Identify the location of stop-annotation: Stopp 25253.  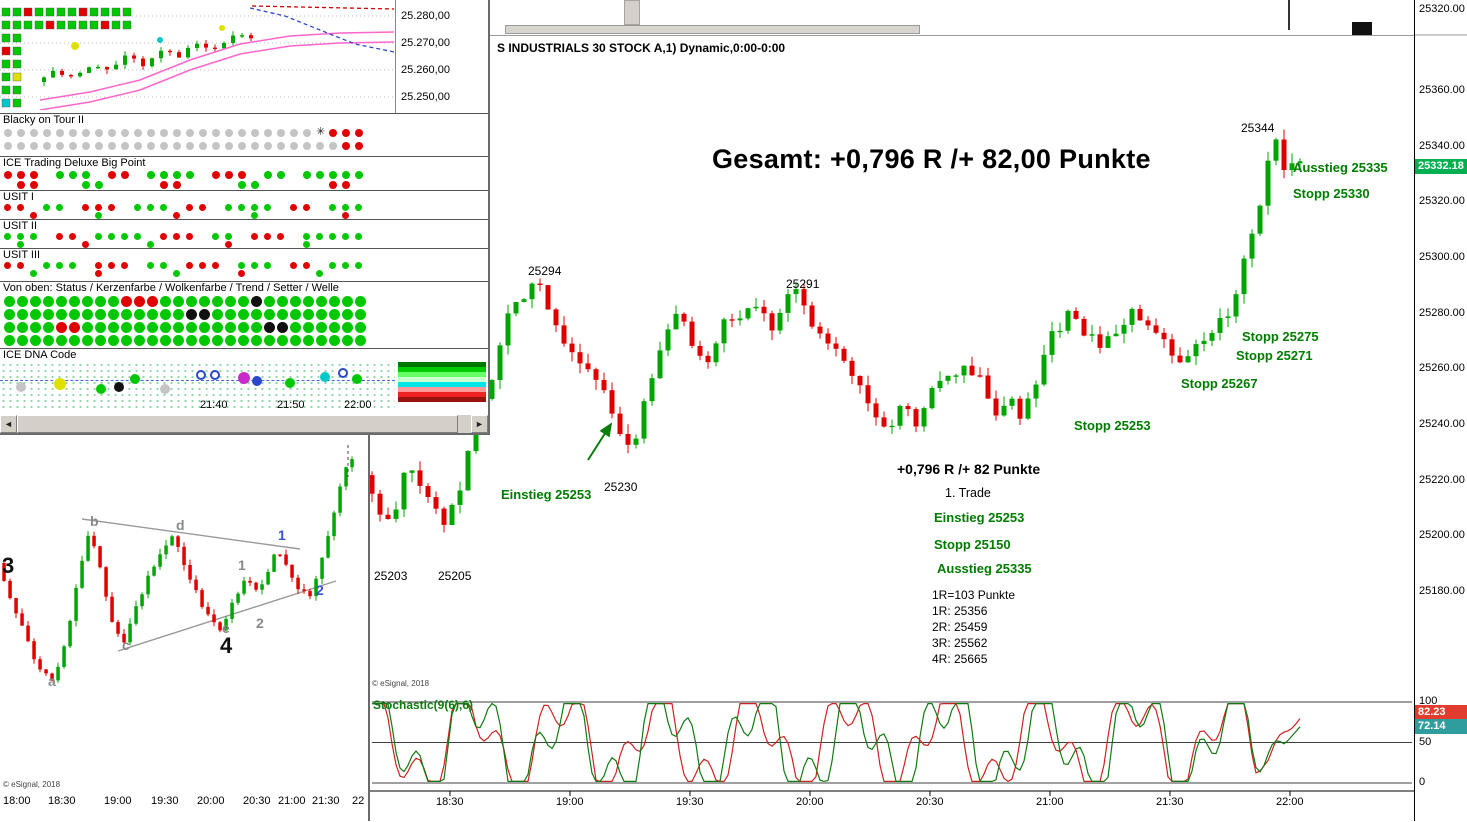
(1112, 425).